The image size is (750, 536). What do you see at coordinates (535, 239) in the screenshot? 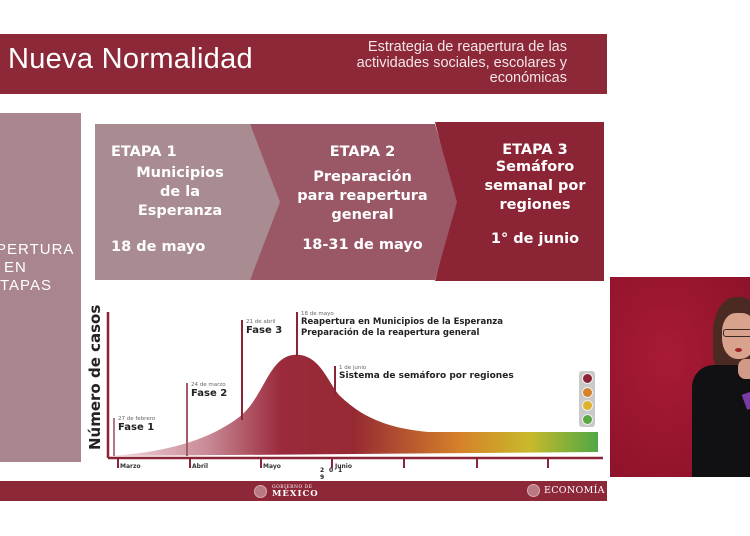
I see `stage-3-date: 1° de junio` at bounding box center [535, 239].